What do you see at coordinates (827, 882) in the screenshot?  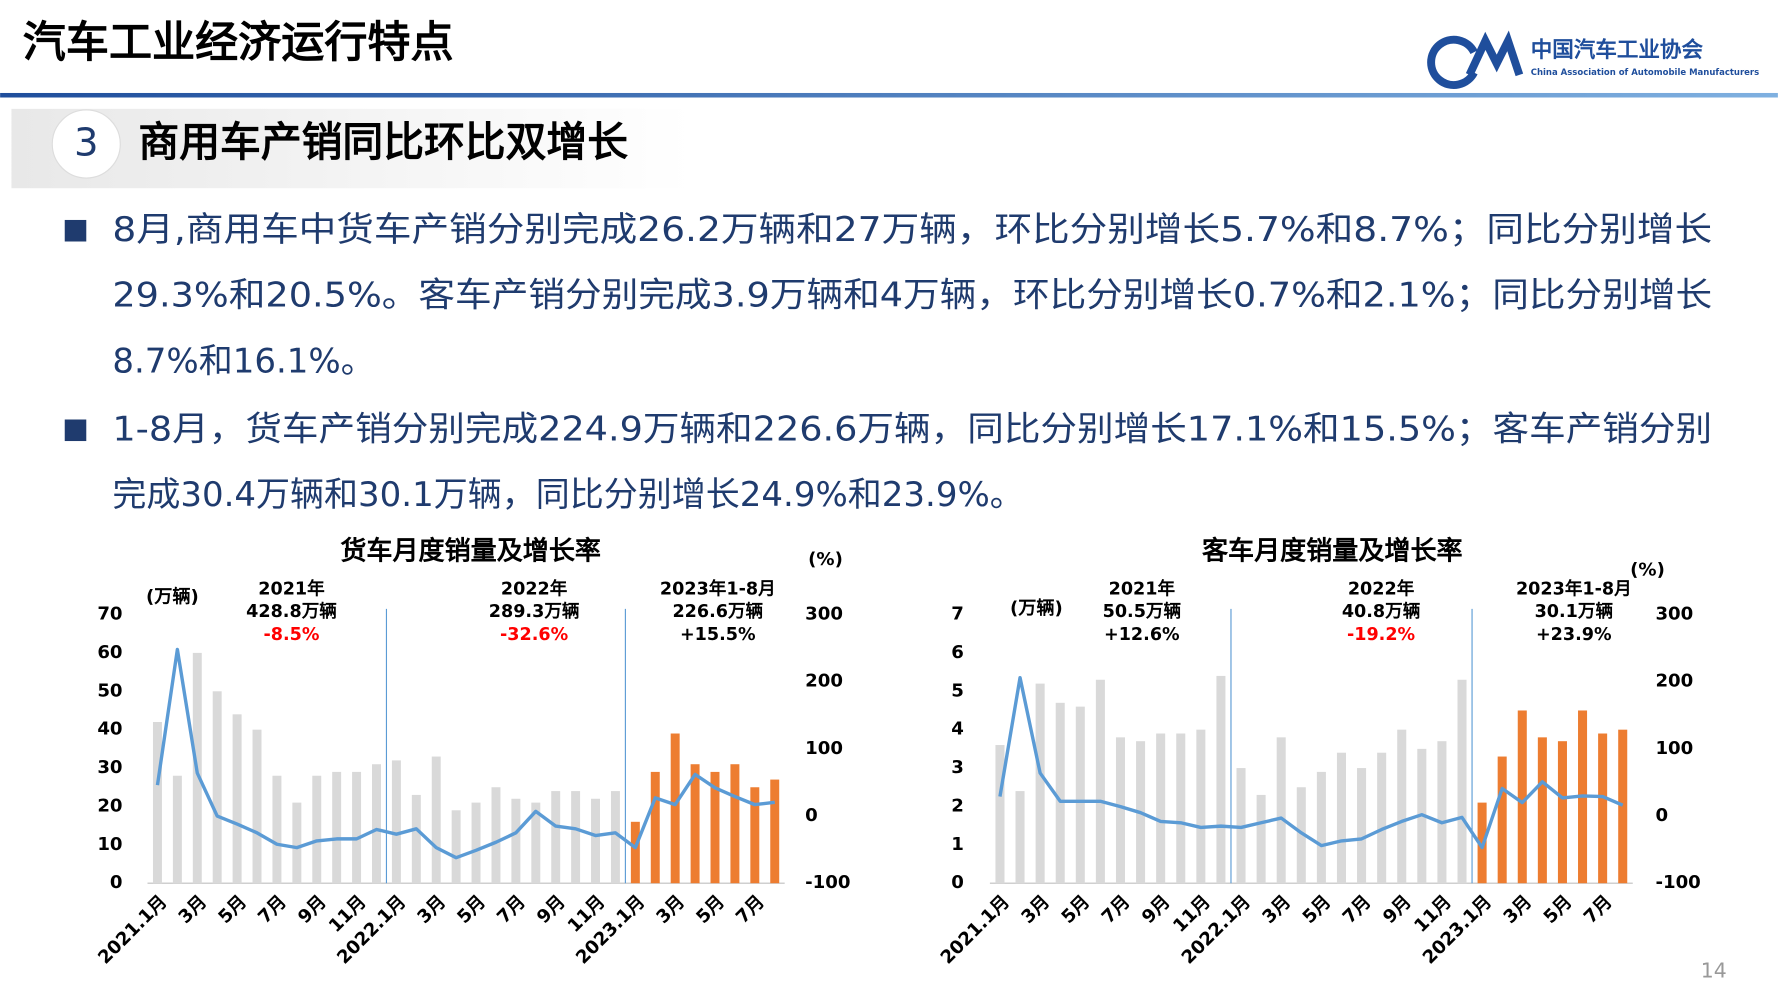 I see `y2-tick-label: -100` at bounding box center [827, 882].